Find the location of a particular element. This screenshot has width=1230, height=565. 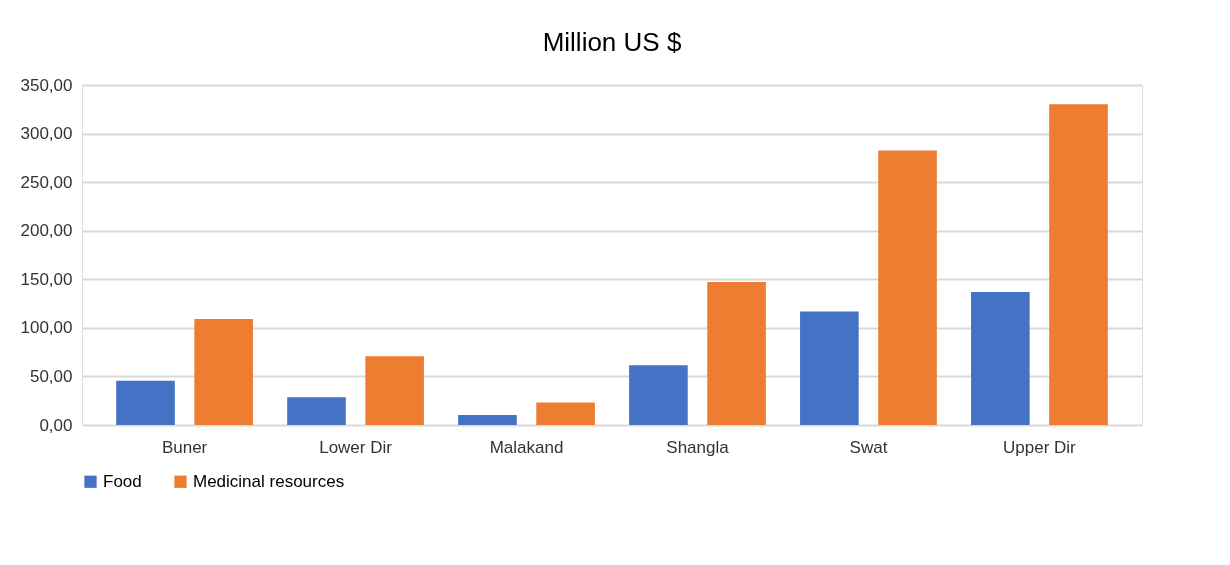

legend-label: Medicinal resources is located at coordinates (269, 481).